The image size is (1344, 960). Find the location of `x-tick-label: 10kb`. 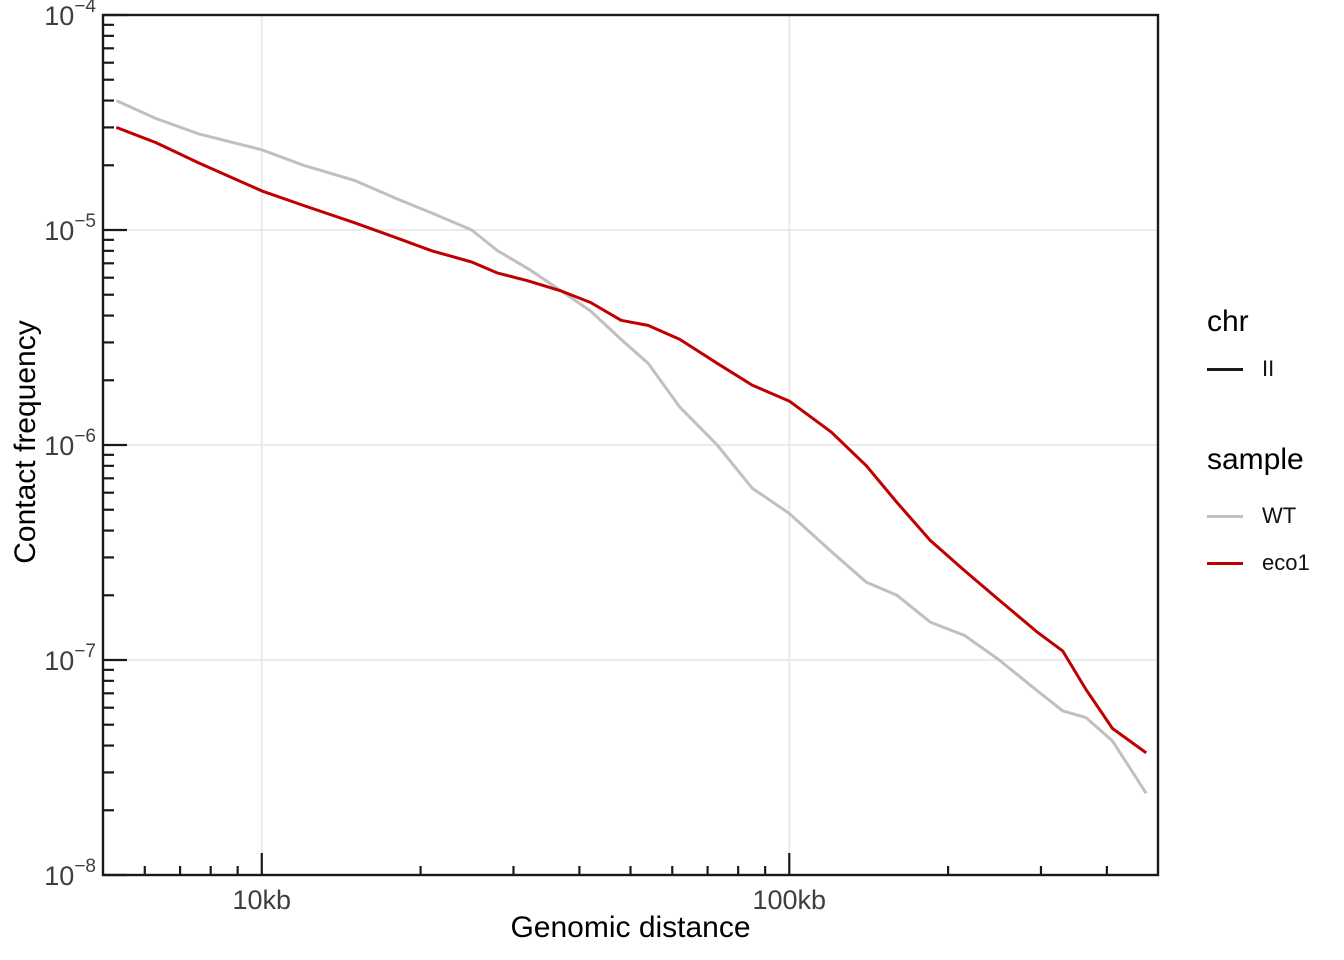

x-tick-label: 10kb is located at coordinates (262, 900).